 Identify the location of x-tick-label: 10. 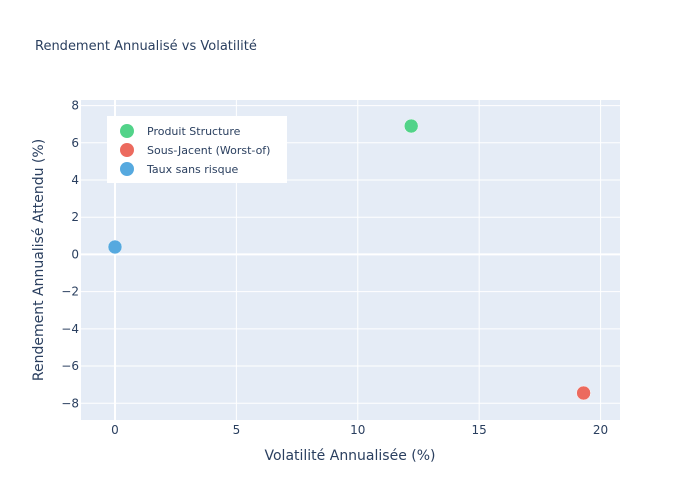
(357, 430).